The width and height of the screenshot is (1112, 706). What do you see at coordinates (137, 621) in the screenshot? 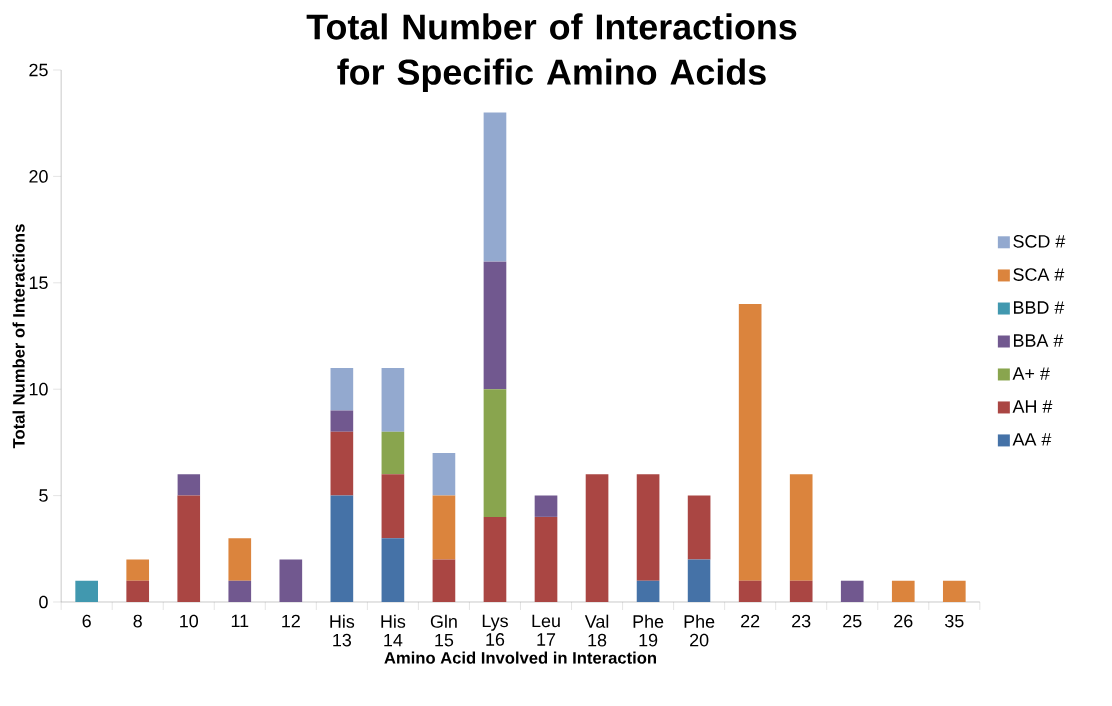
I see `x-tick-label: 8` at bounding box center [137, 621].